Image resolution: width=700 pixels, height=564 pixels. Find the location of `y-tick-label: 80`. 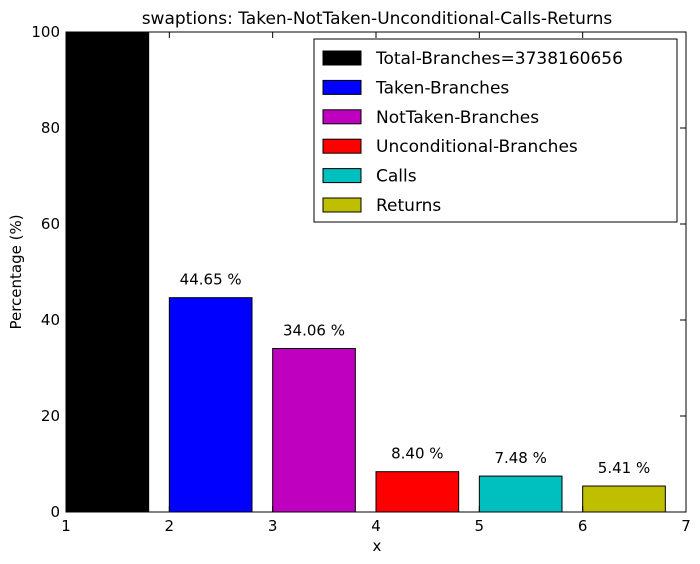

y-tick-label: 80 is located at coordinates (50, 128).